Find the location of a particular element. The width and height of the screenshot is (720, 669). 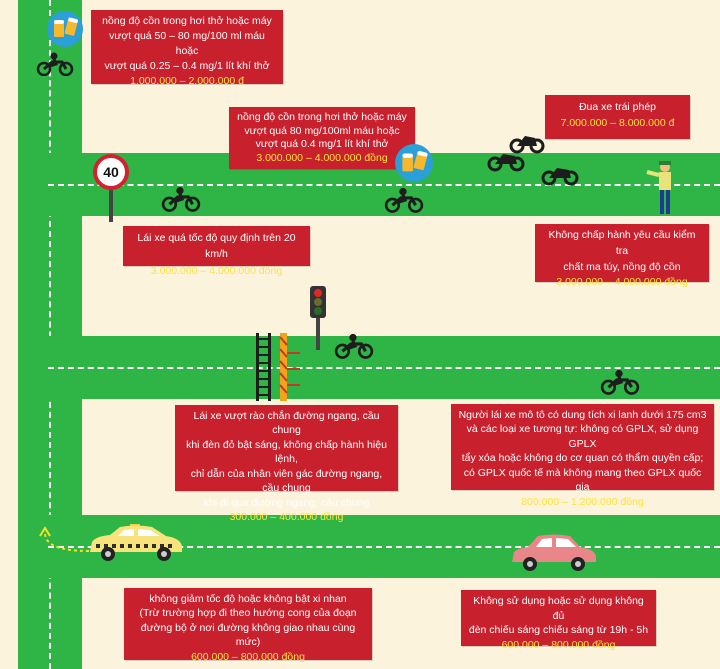

road-2-lane-marking is located at coordinates (384, 368).